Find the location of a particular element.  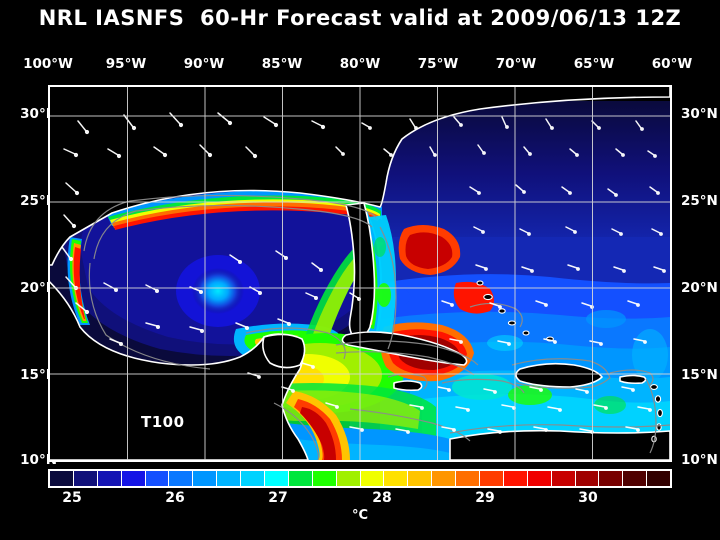

lon-tick-95w: 95°W is located at coordinates (126, 64).